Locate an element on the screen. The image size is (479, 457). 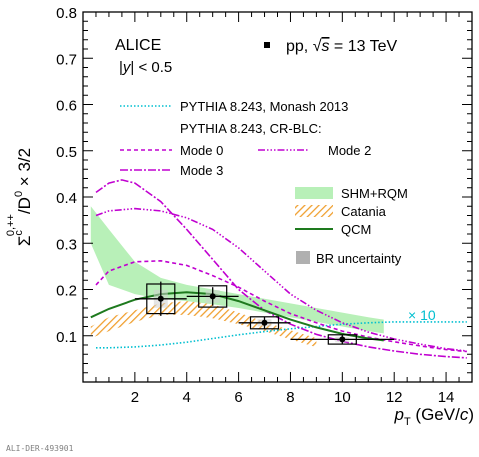
legend-monash: PYTHIA 8.243, Monash 2013 is located at coordinates (264, 106).